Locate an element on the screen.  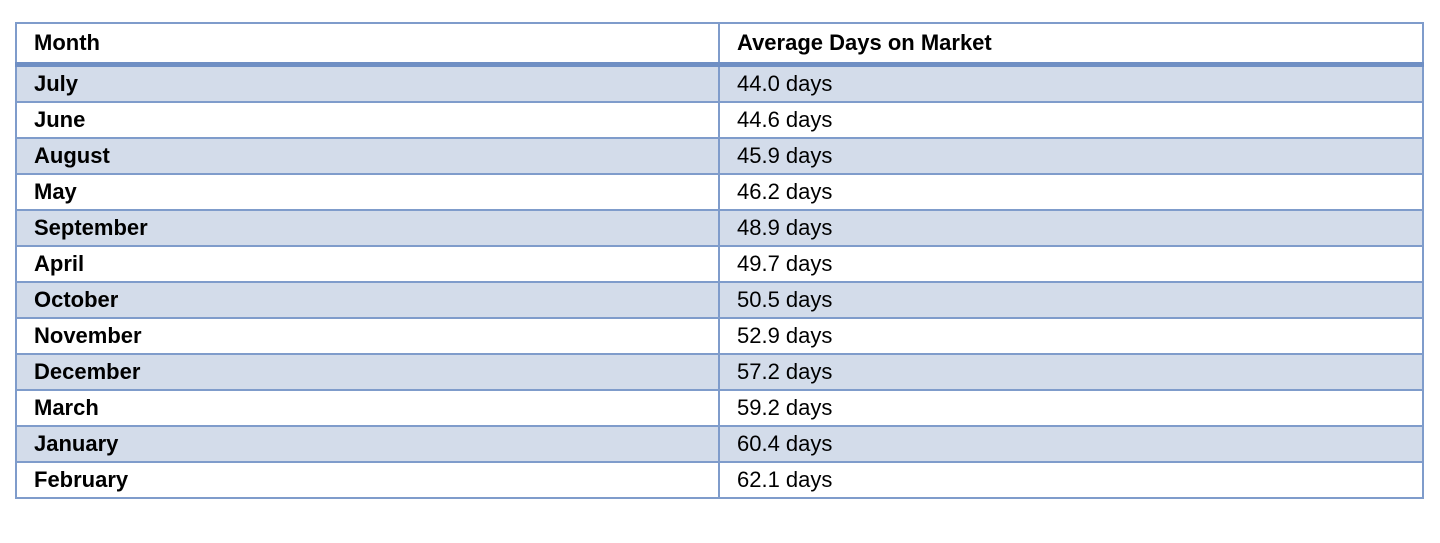
days-cell: 49.7 days is located at coordinates (1071, 264).